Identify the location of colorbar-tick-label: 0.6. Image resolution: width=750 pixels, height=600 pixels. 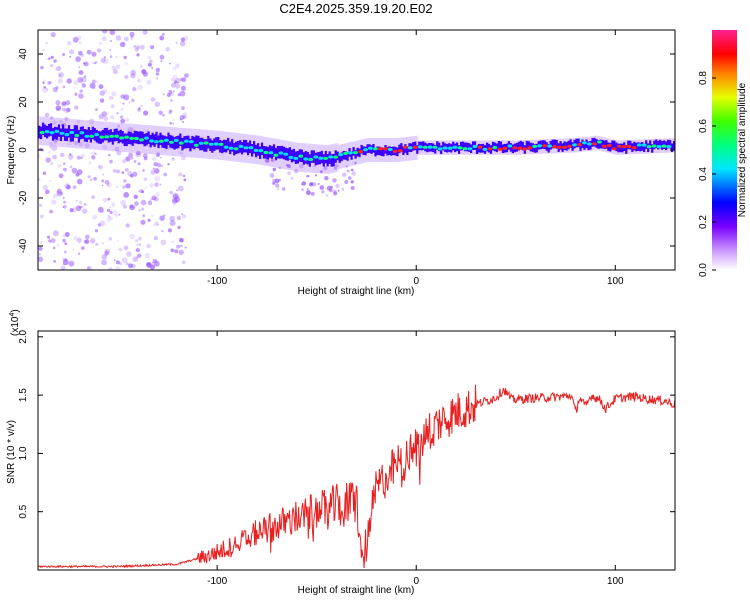
(703, 126).